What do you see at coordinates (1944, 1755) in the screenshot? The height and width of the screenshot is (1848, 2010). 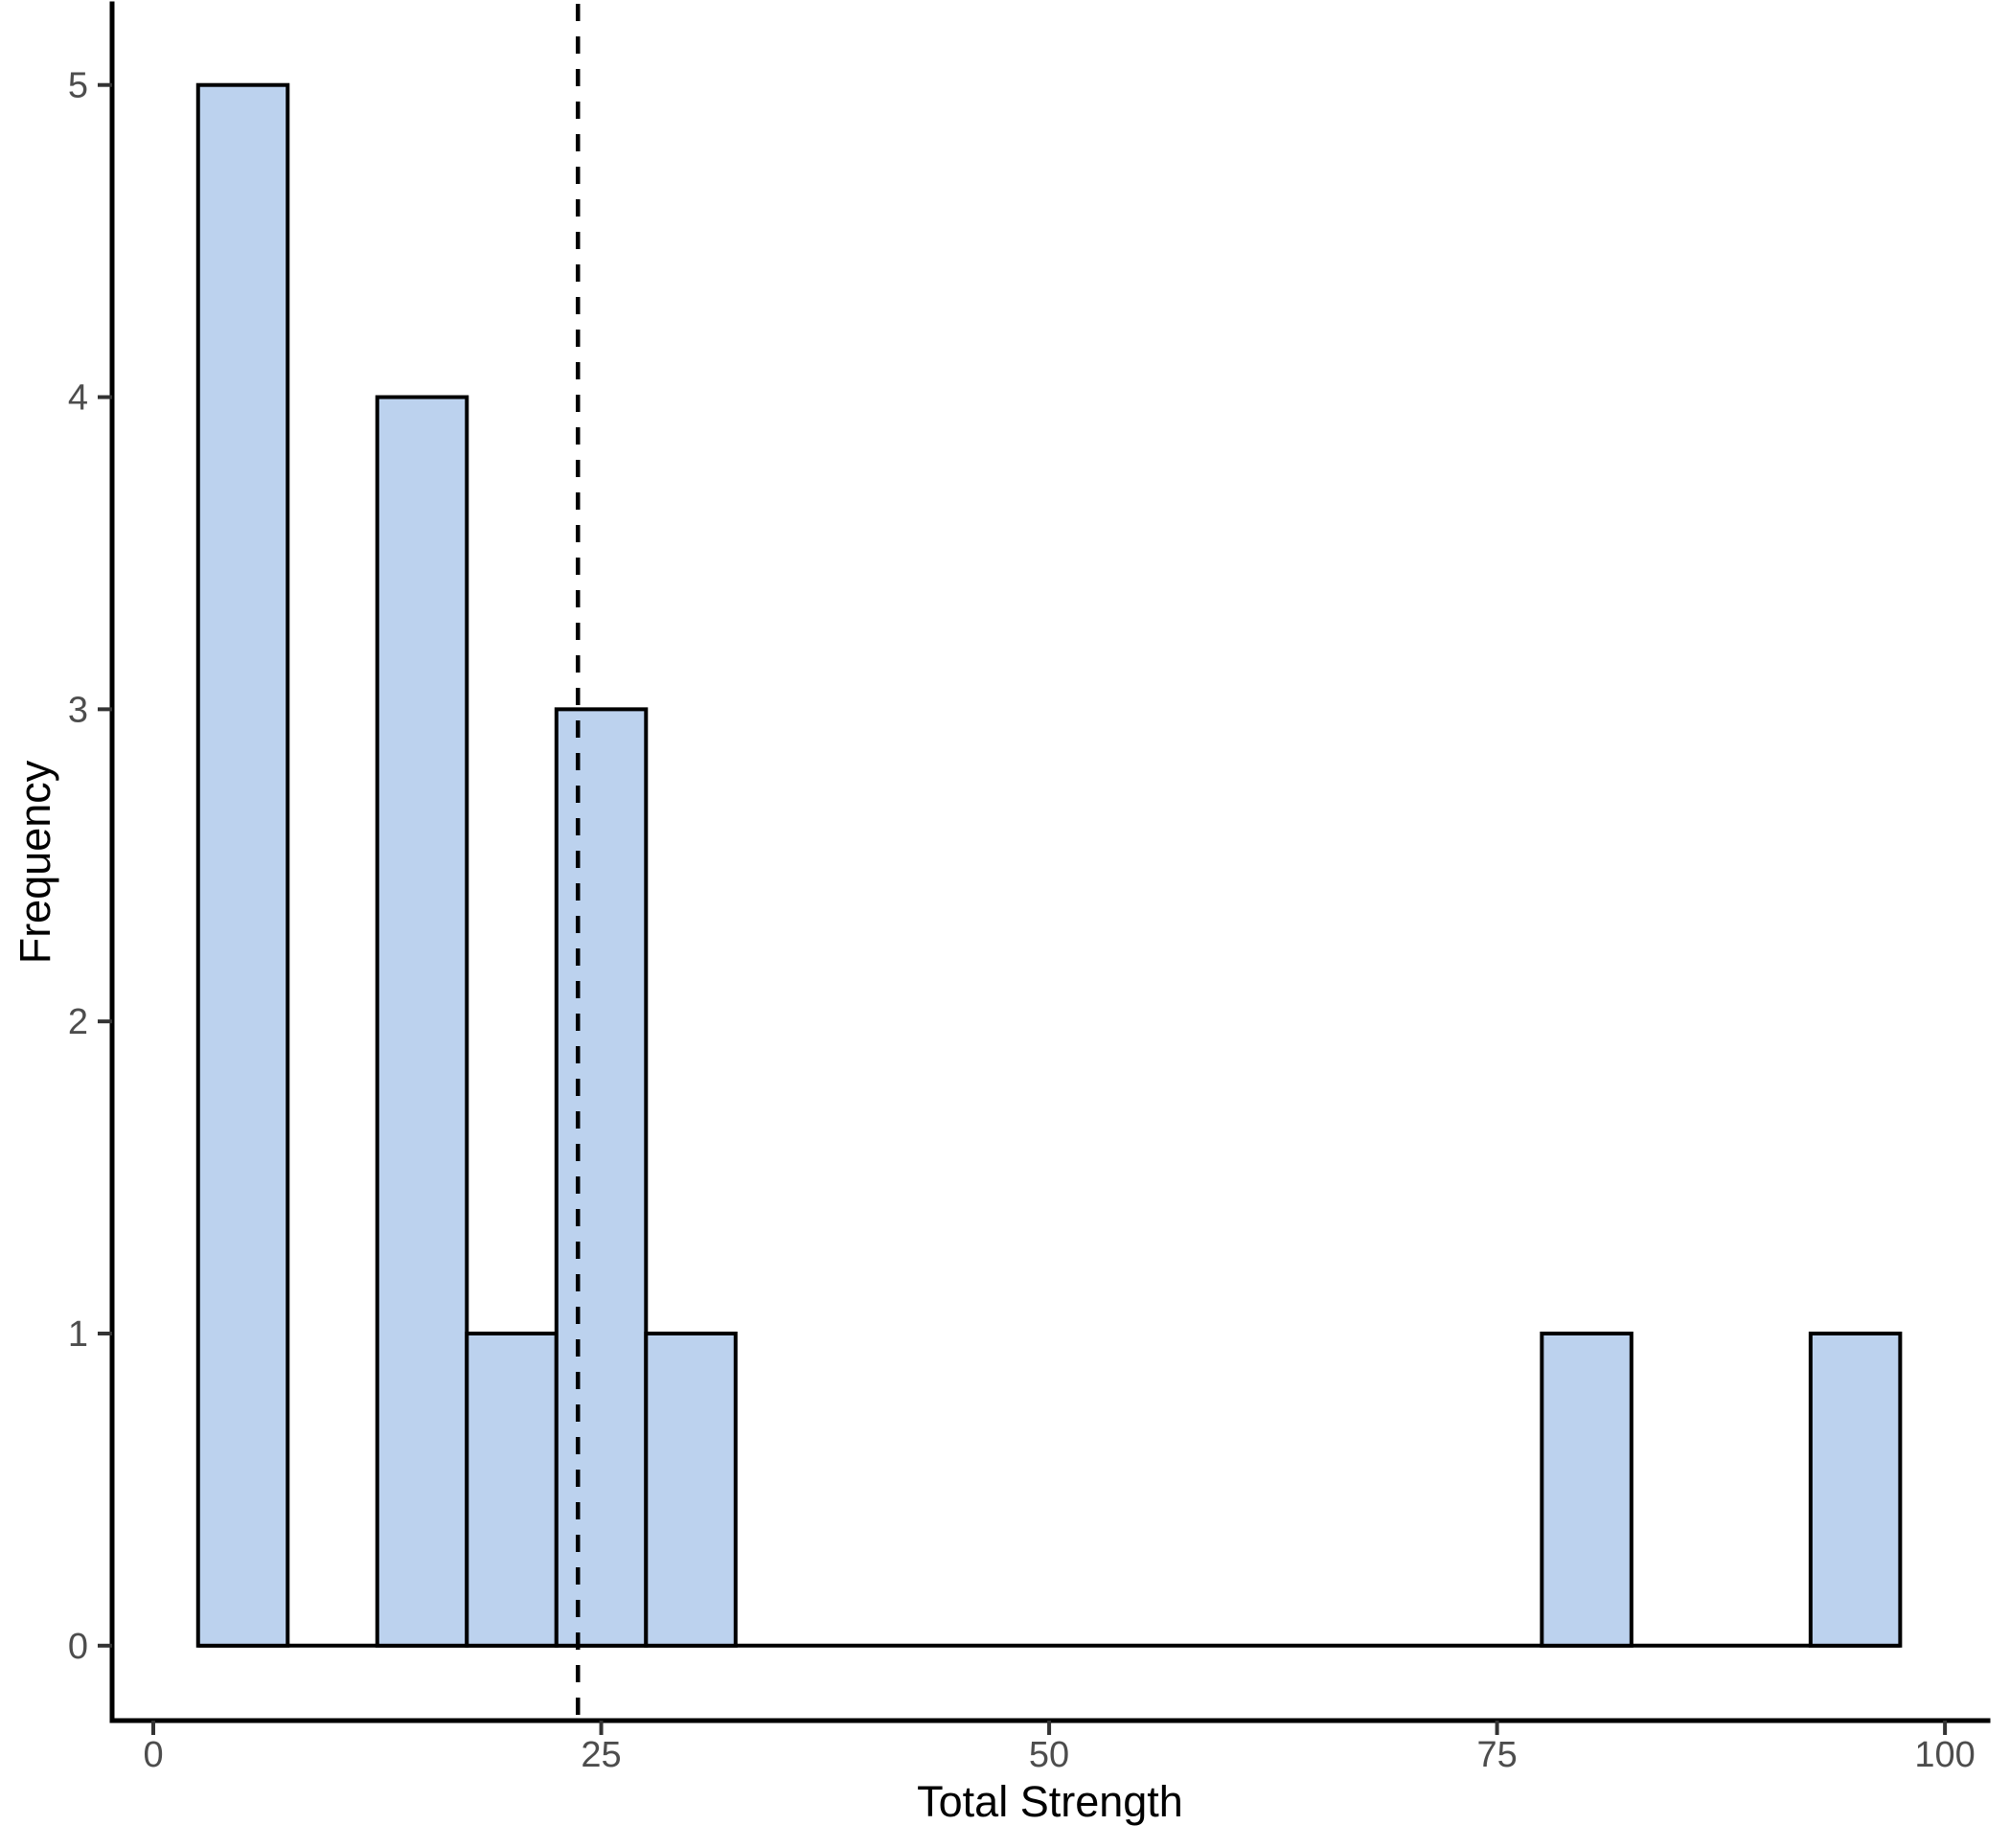 I see `x-tick-label: 100` at bounding box center [1944, 1755].